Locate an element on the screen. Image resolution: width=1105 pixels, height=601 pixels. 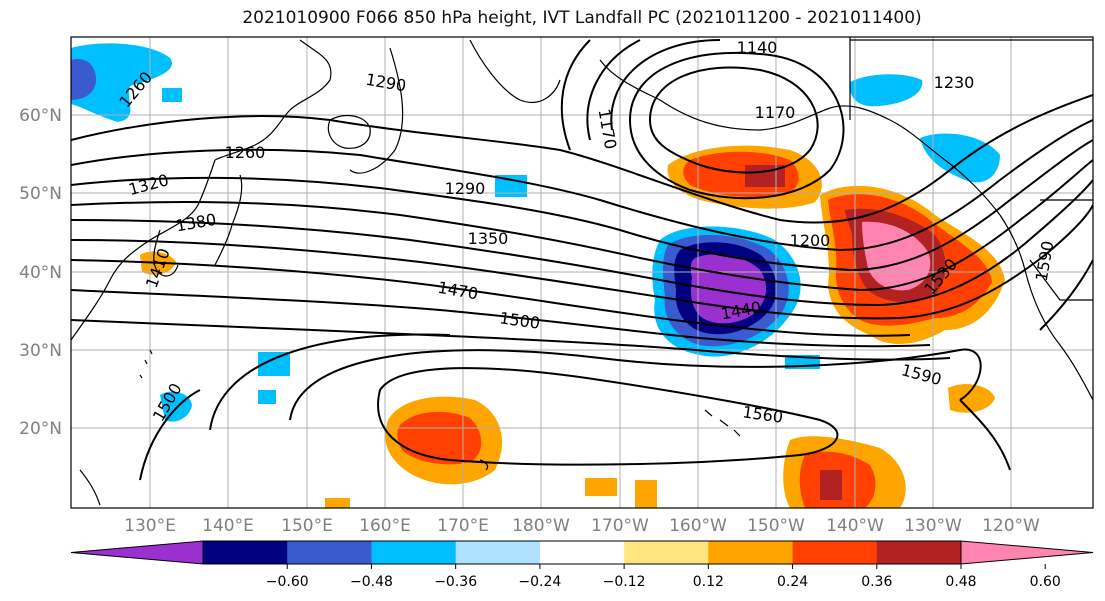
lat-label: 20°N is located at coordinates (40, 429).